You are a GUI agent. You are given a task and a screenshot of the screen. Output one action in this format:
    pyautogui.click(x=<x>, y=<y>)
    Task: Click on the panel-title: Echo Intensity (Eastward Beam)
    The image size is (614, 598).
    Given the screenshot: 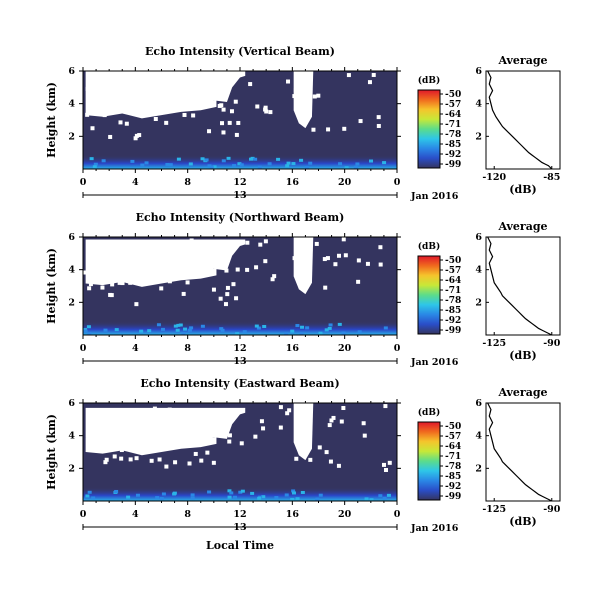 What is the action you would take?
    pyautogui.click(x=239, y=383)
    